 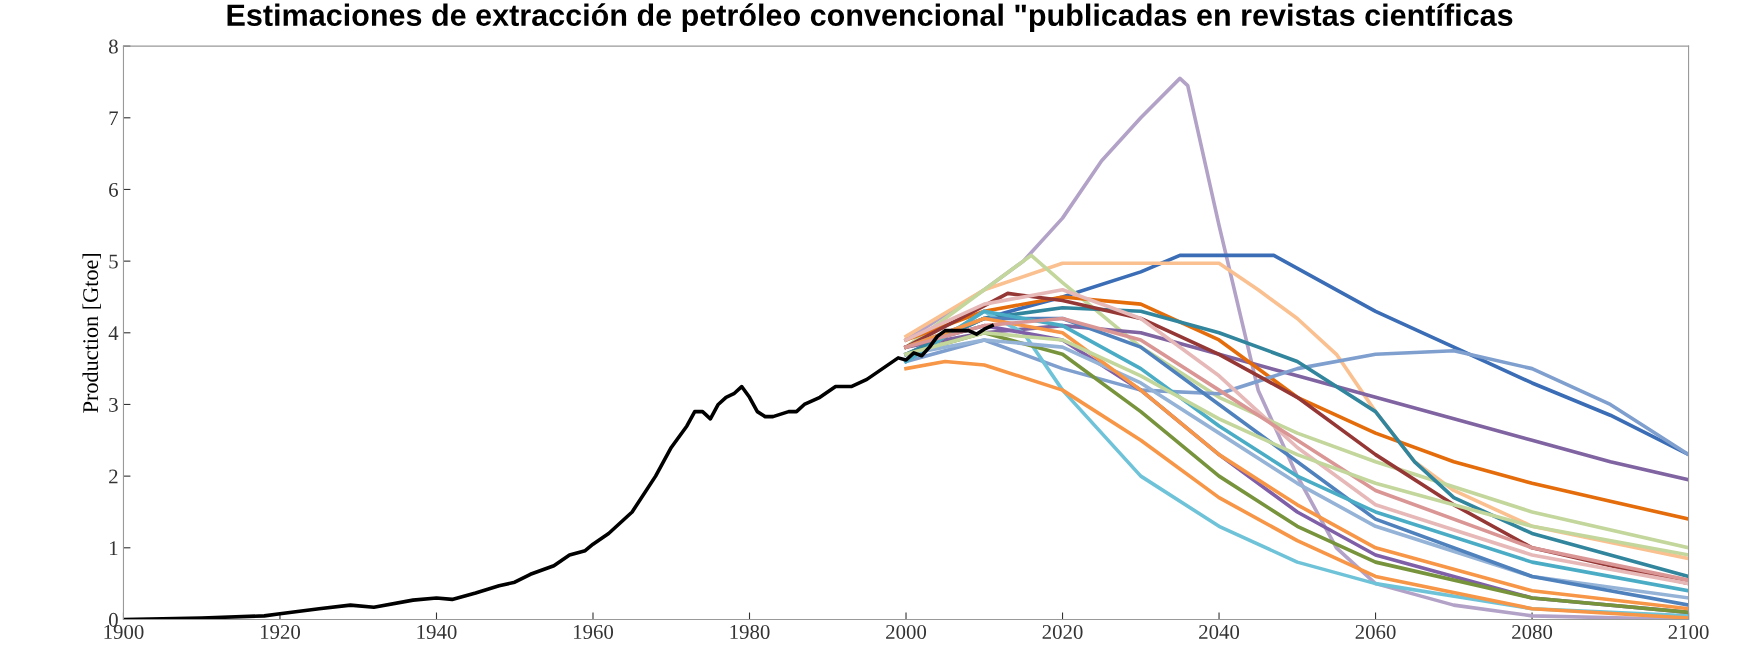 What do you see at coordinates (113, 333) in the screenshot?
I see `y-tick-label: 4` at bounding box center [113, 333].